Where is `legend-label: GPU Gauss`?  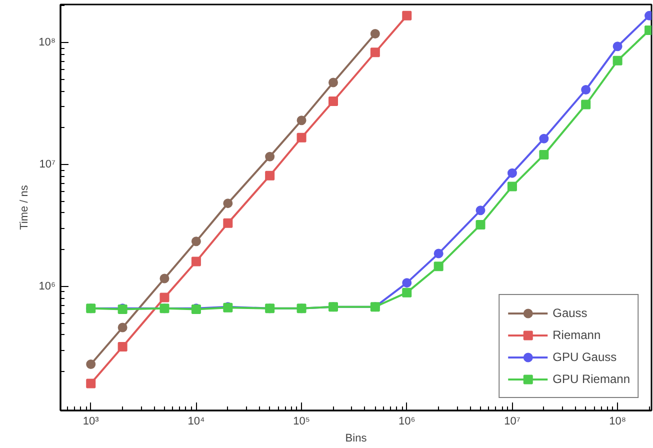 legend-label: GPU Gauss is located at coordinates (584, 357).